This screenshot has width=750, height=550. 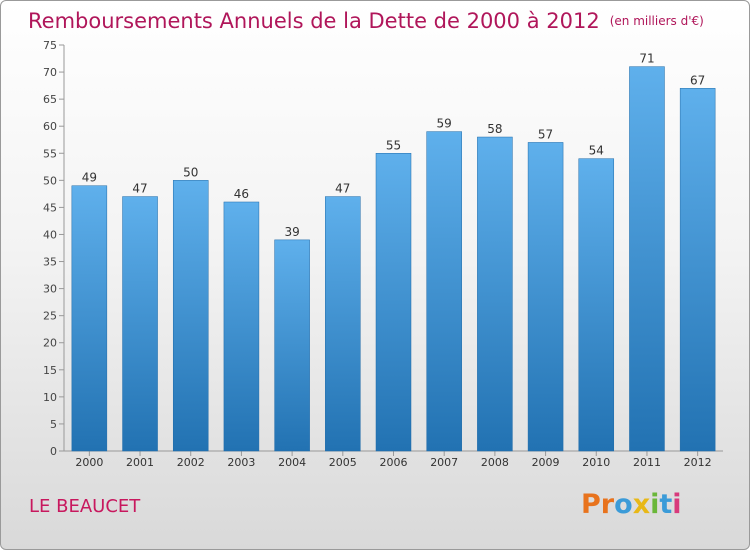 What do you see at coordinates (50, 397) in the screenshot?
I see `y-tick-label: 10` at bounding box center [50, 397].